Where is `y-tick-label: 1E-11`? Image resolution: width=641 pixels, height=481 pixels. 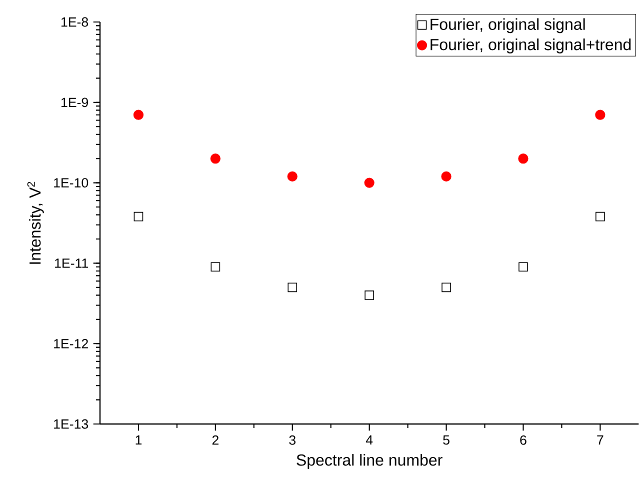 y-tick-label: 1E-11 is located at coordinates (71, 263).